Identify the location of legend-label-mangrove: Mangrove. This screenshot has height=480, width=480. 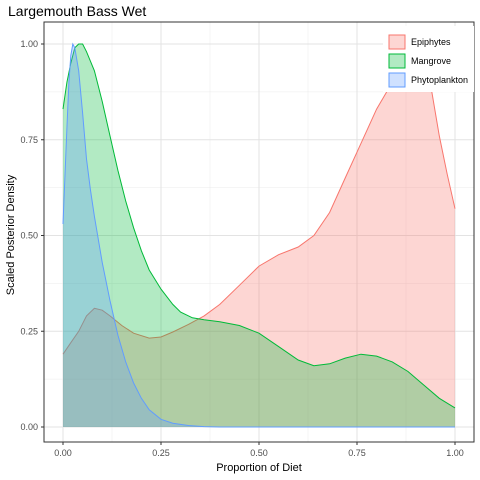
(431, 61).